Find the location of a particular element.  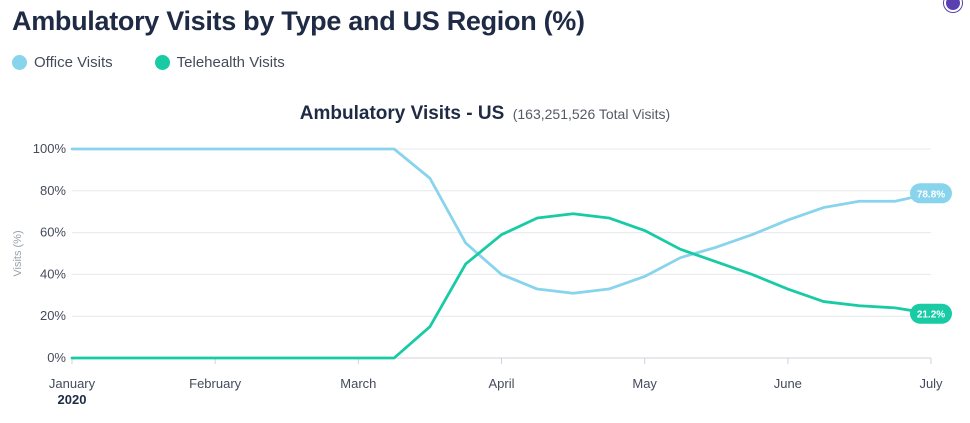

end-label-telehealth-visits: 21.2% is located at coordinates (931, 315).